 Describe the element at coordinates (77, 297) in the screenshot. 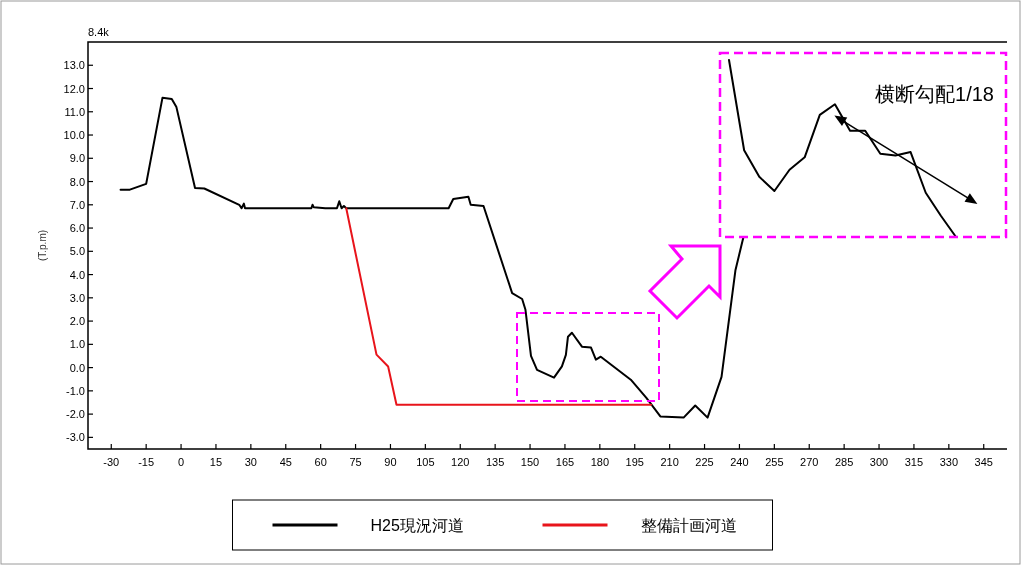

I see `y-tick-label: 3.0` at that location.